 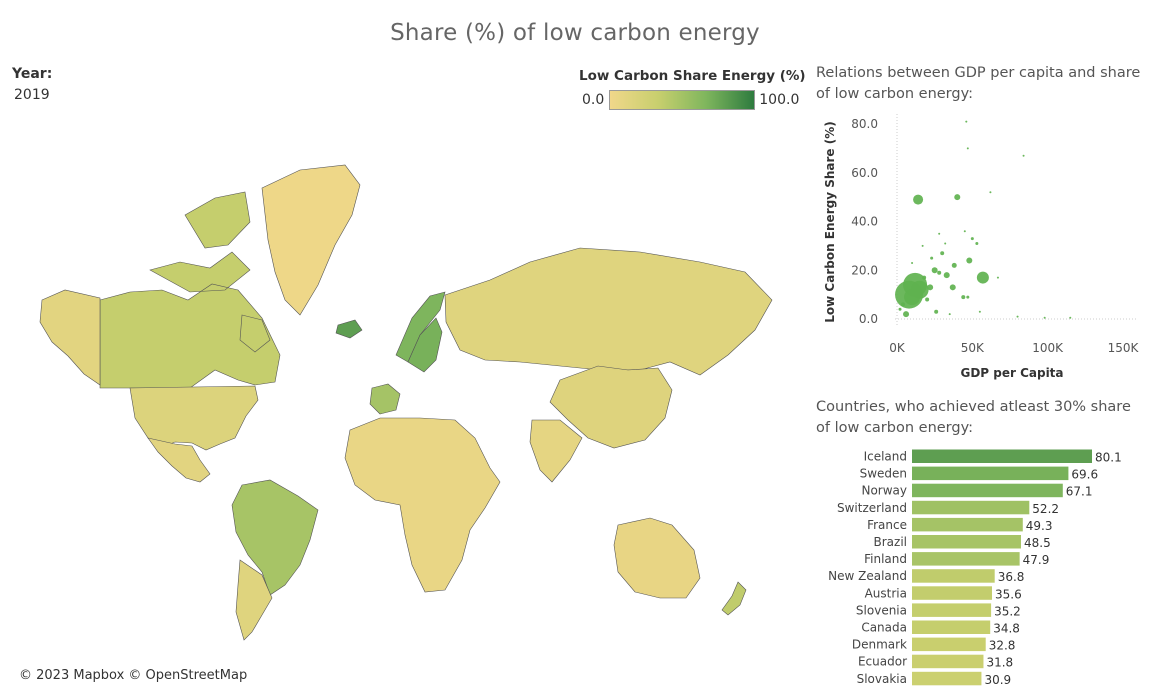 I want to click on legend-gradient-bar, so click(x=682, y=100).